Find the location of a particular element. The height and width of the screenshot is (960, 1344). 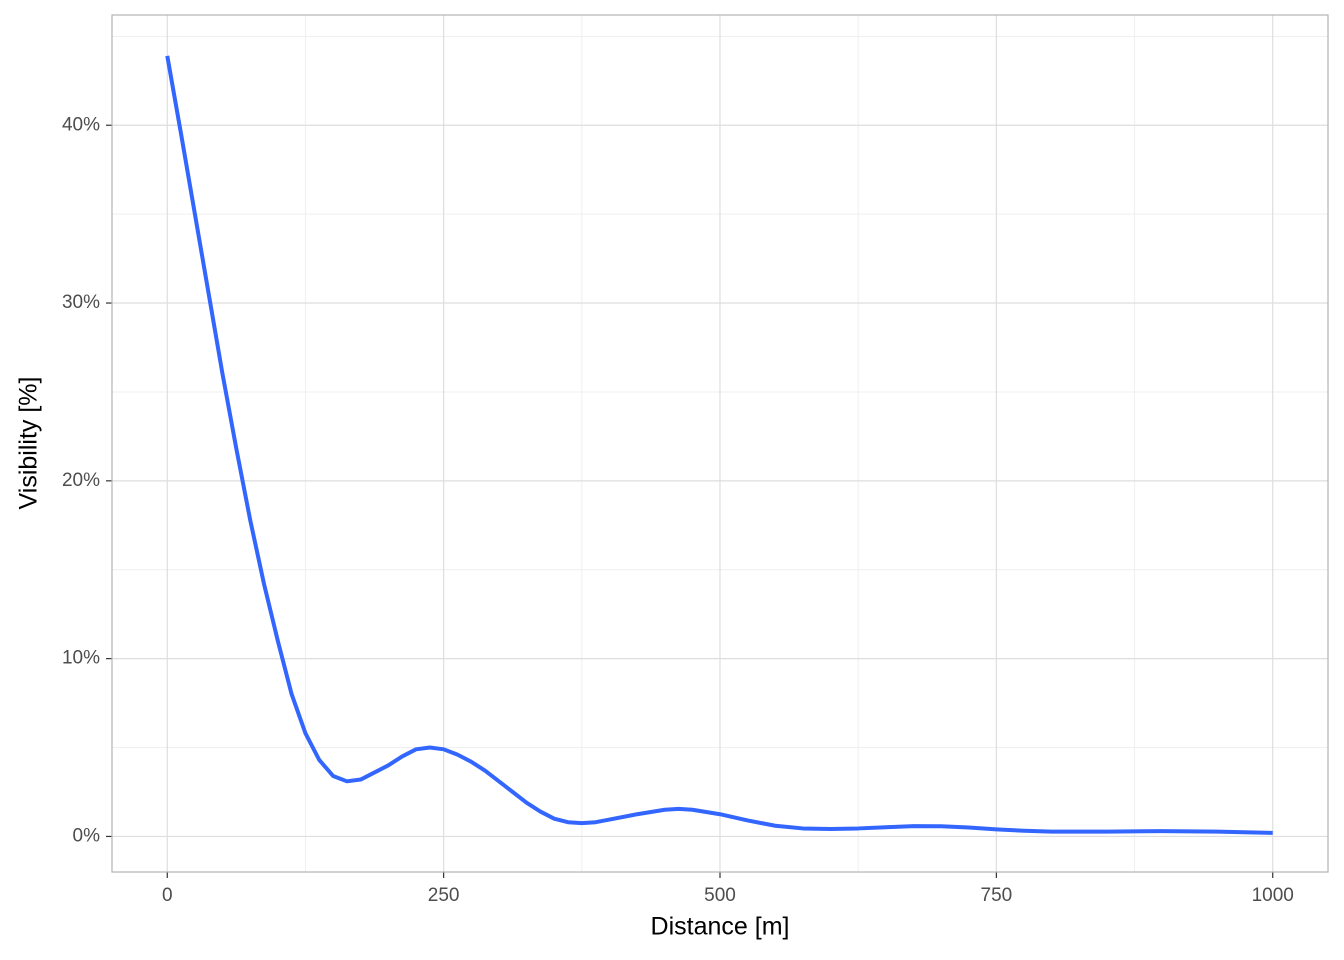

y-tick-label: 20% is located at coordinates (81, 480).